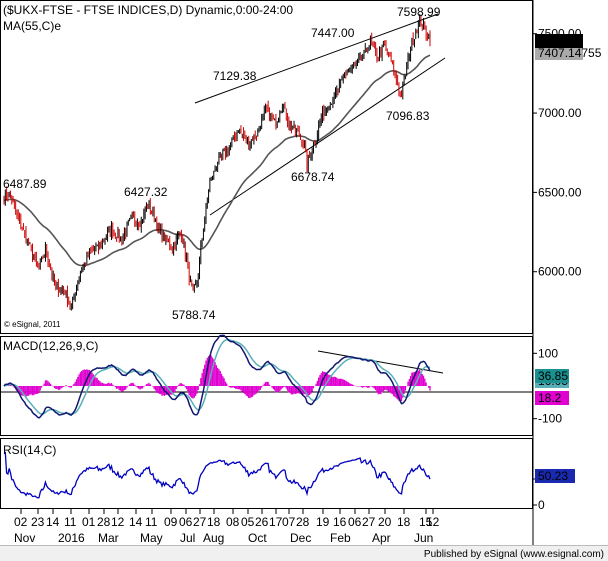  What do you see at coordinates (32, 324) in the screenshot?
I see `watermark: © eSignal, 2011` at bounding box center [32, 324].